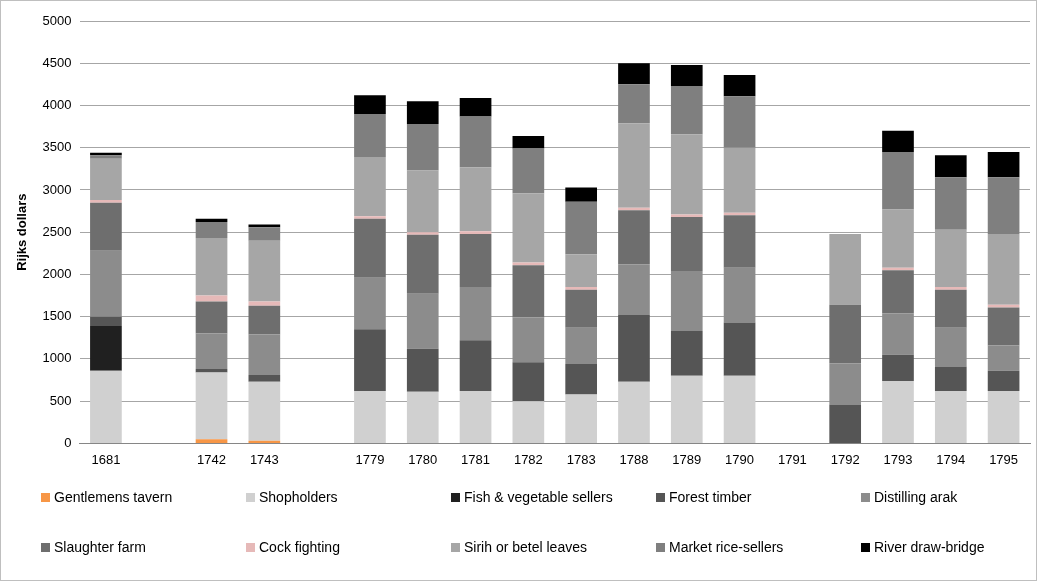  I want to click on y-tick-label: 4500, so click(57, 62).